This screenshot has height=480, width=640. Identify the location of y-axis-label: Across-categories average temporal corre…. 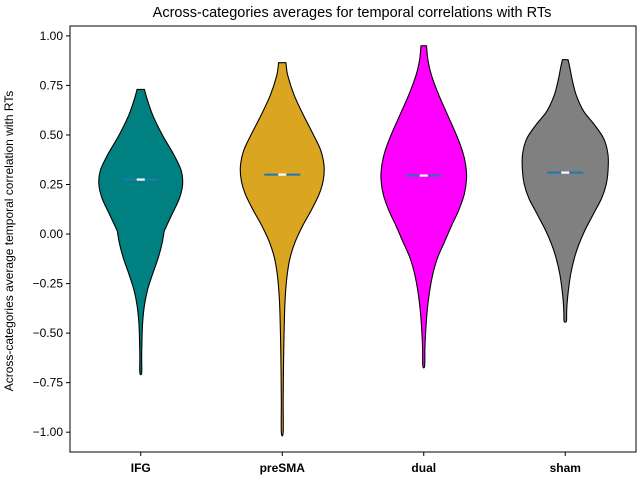
(9, 241).